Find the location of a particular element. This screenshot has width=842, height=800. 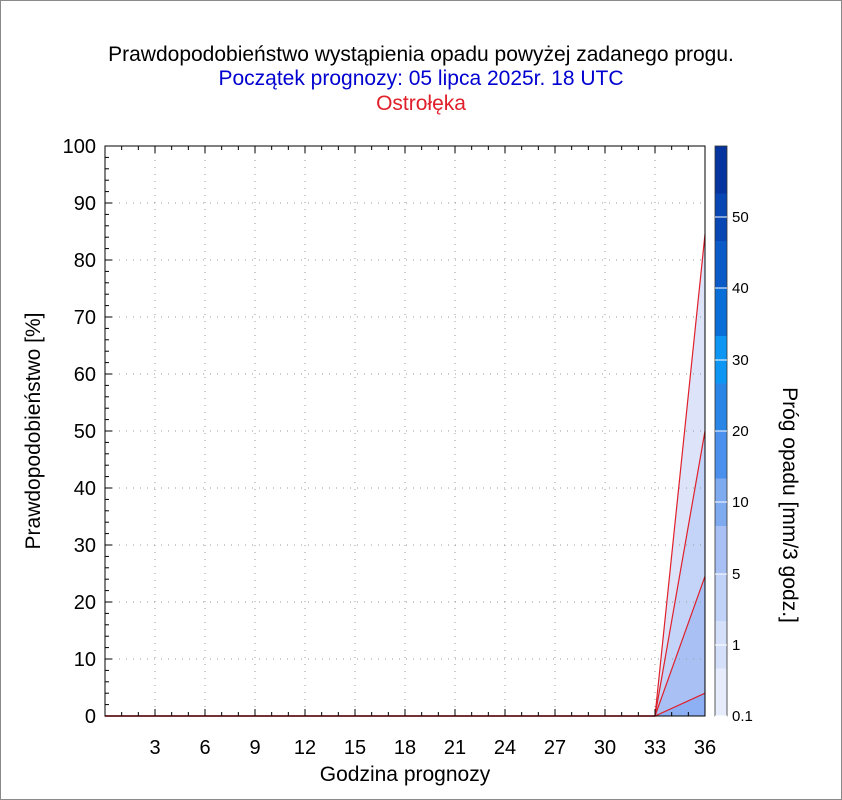

y-axis-label: Prawdopodobieństwo [%] is located at coordinates (33, 431).